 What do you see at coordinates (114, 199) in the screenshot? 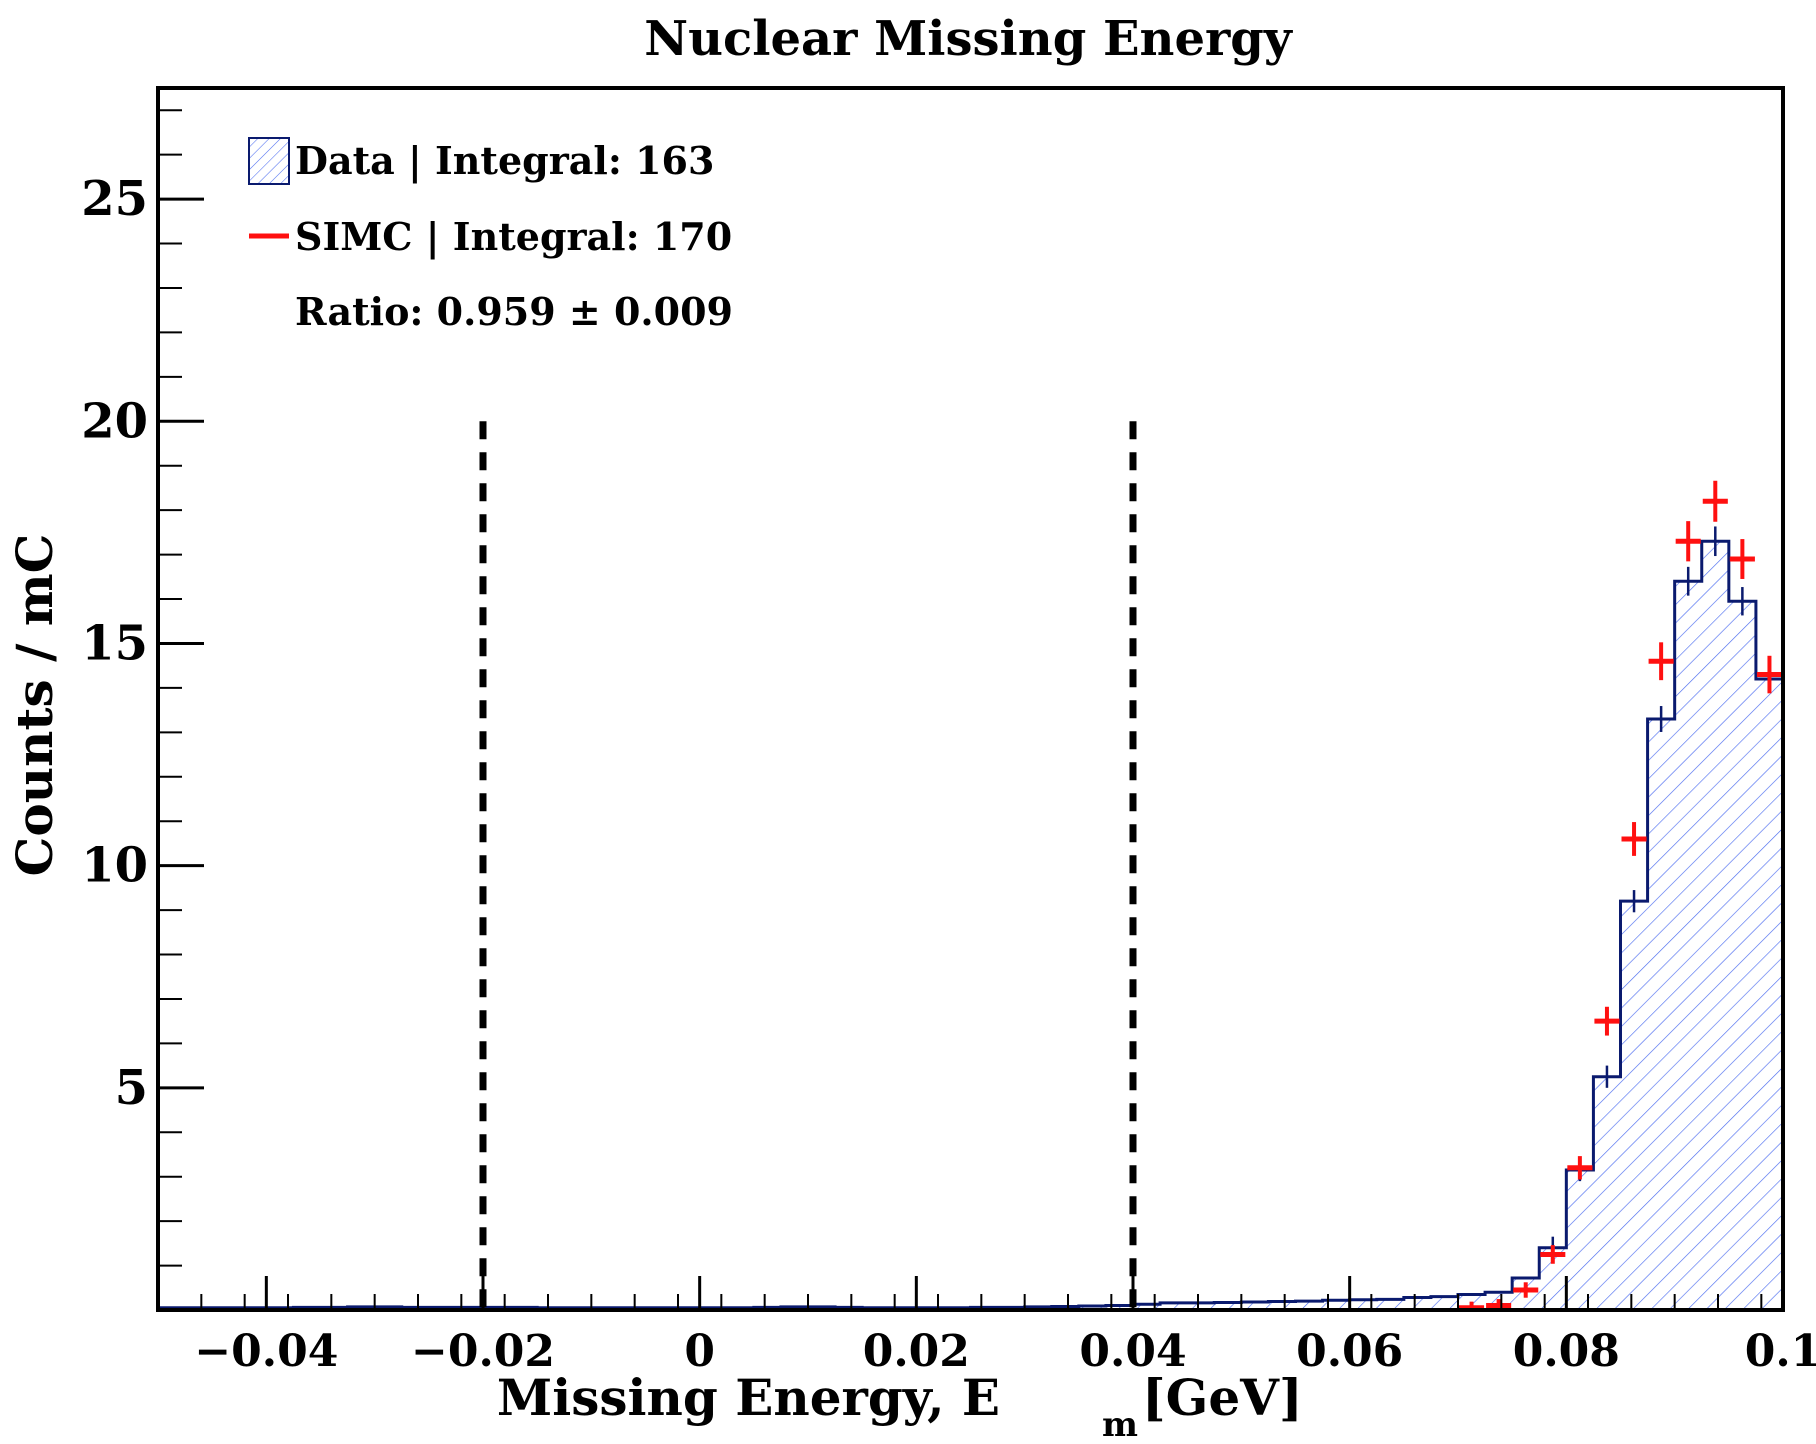
I see `y-tick-label: 25` at bounding box center [114, 199].